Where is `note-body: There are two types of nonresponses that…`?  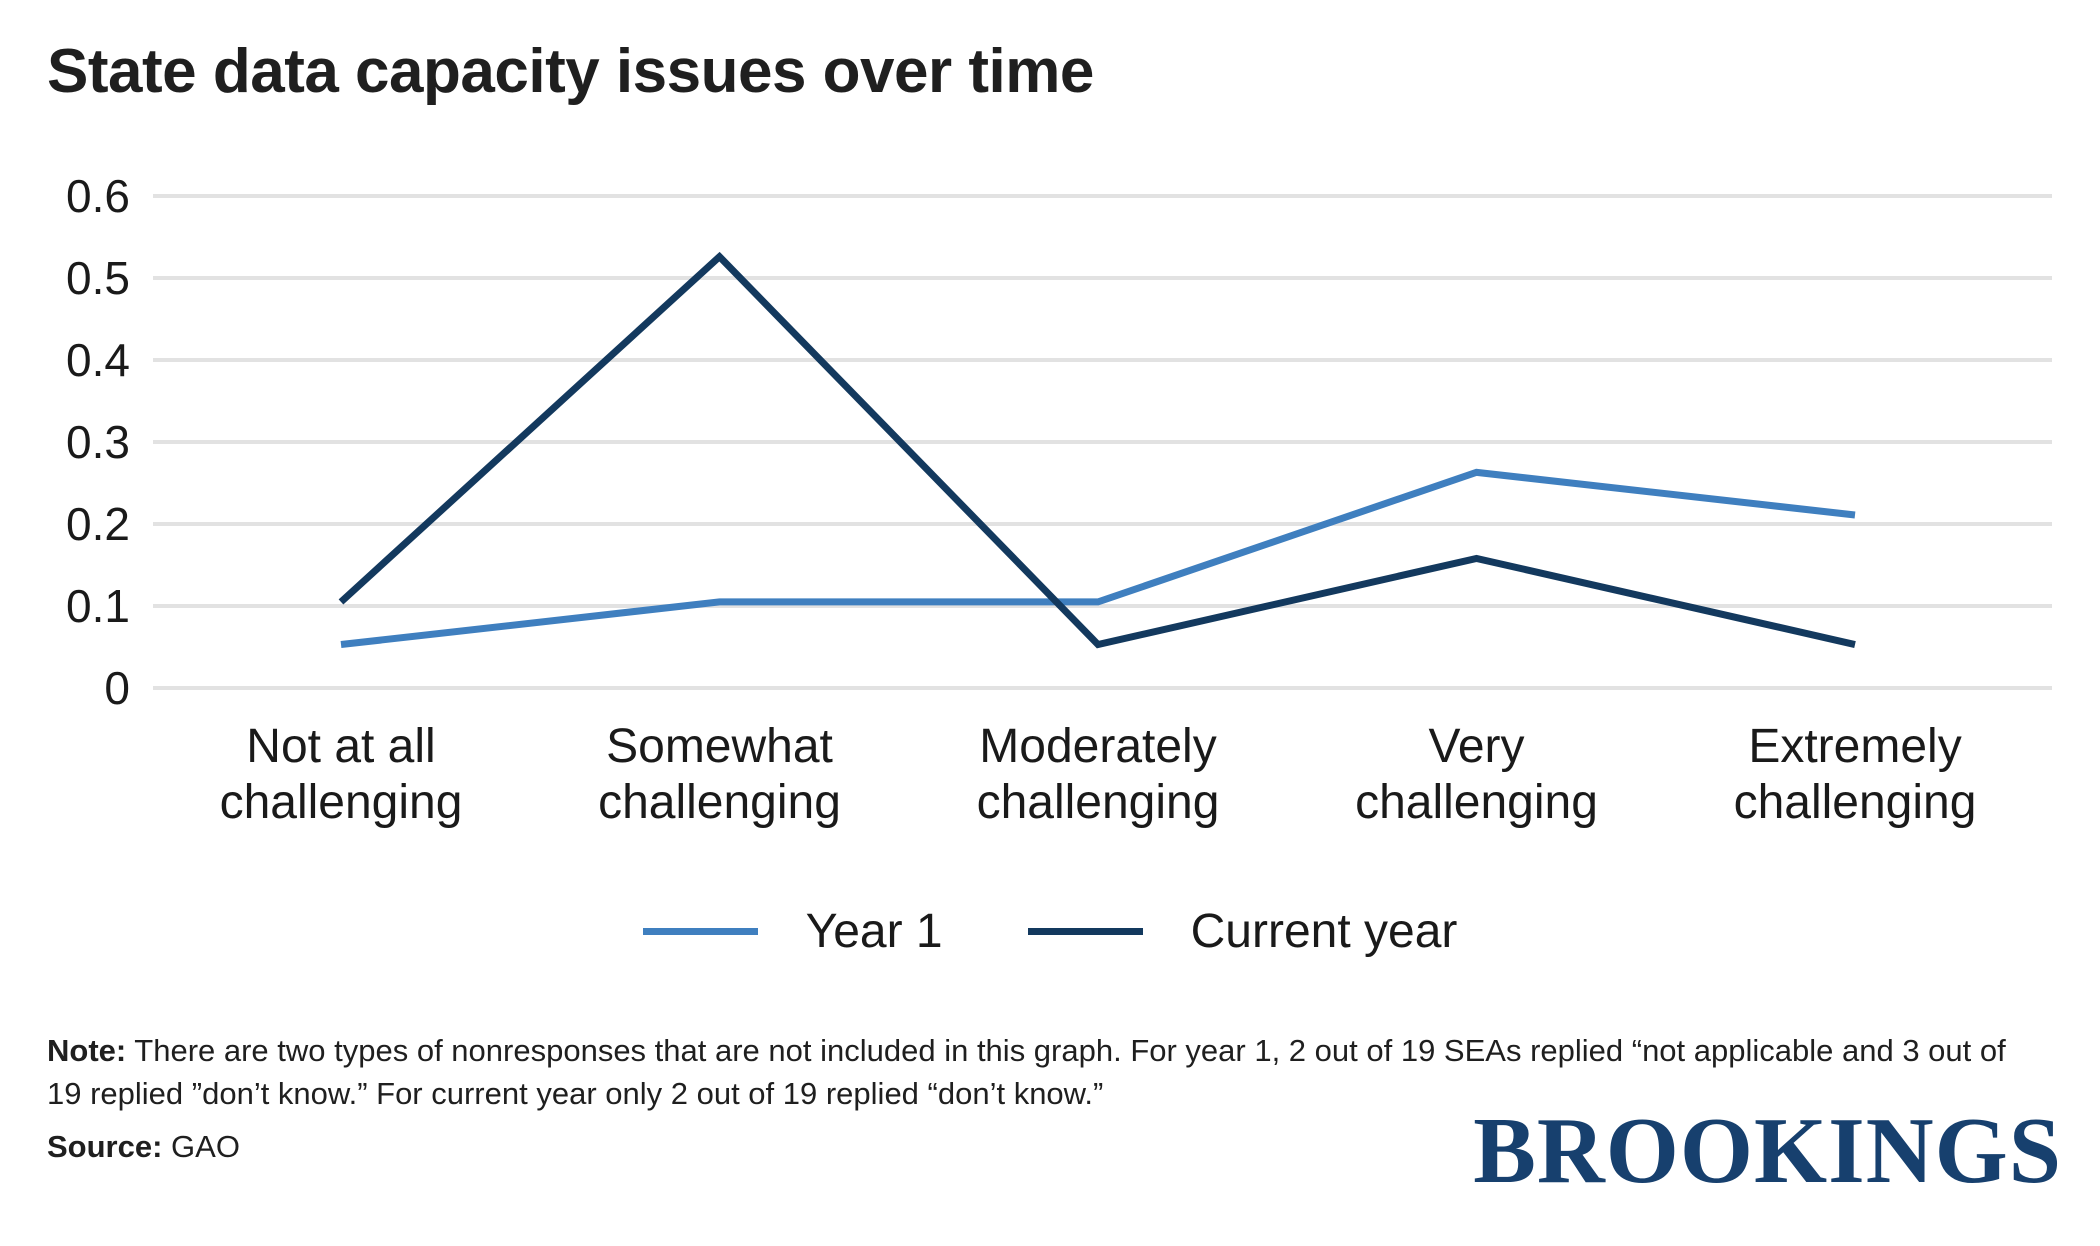
note-body: There are two types of nonresponses that… is located at coordinates (1026, 1072).